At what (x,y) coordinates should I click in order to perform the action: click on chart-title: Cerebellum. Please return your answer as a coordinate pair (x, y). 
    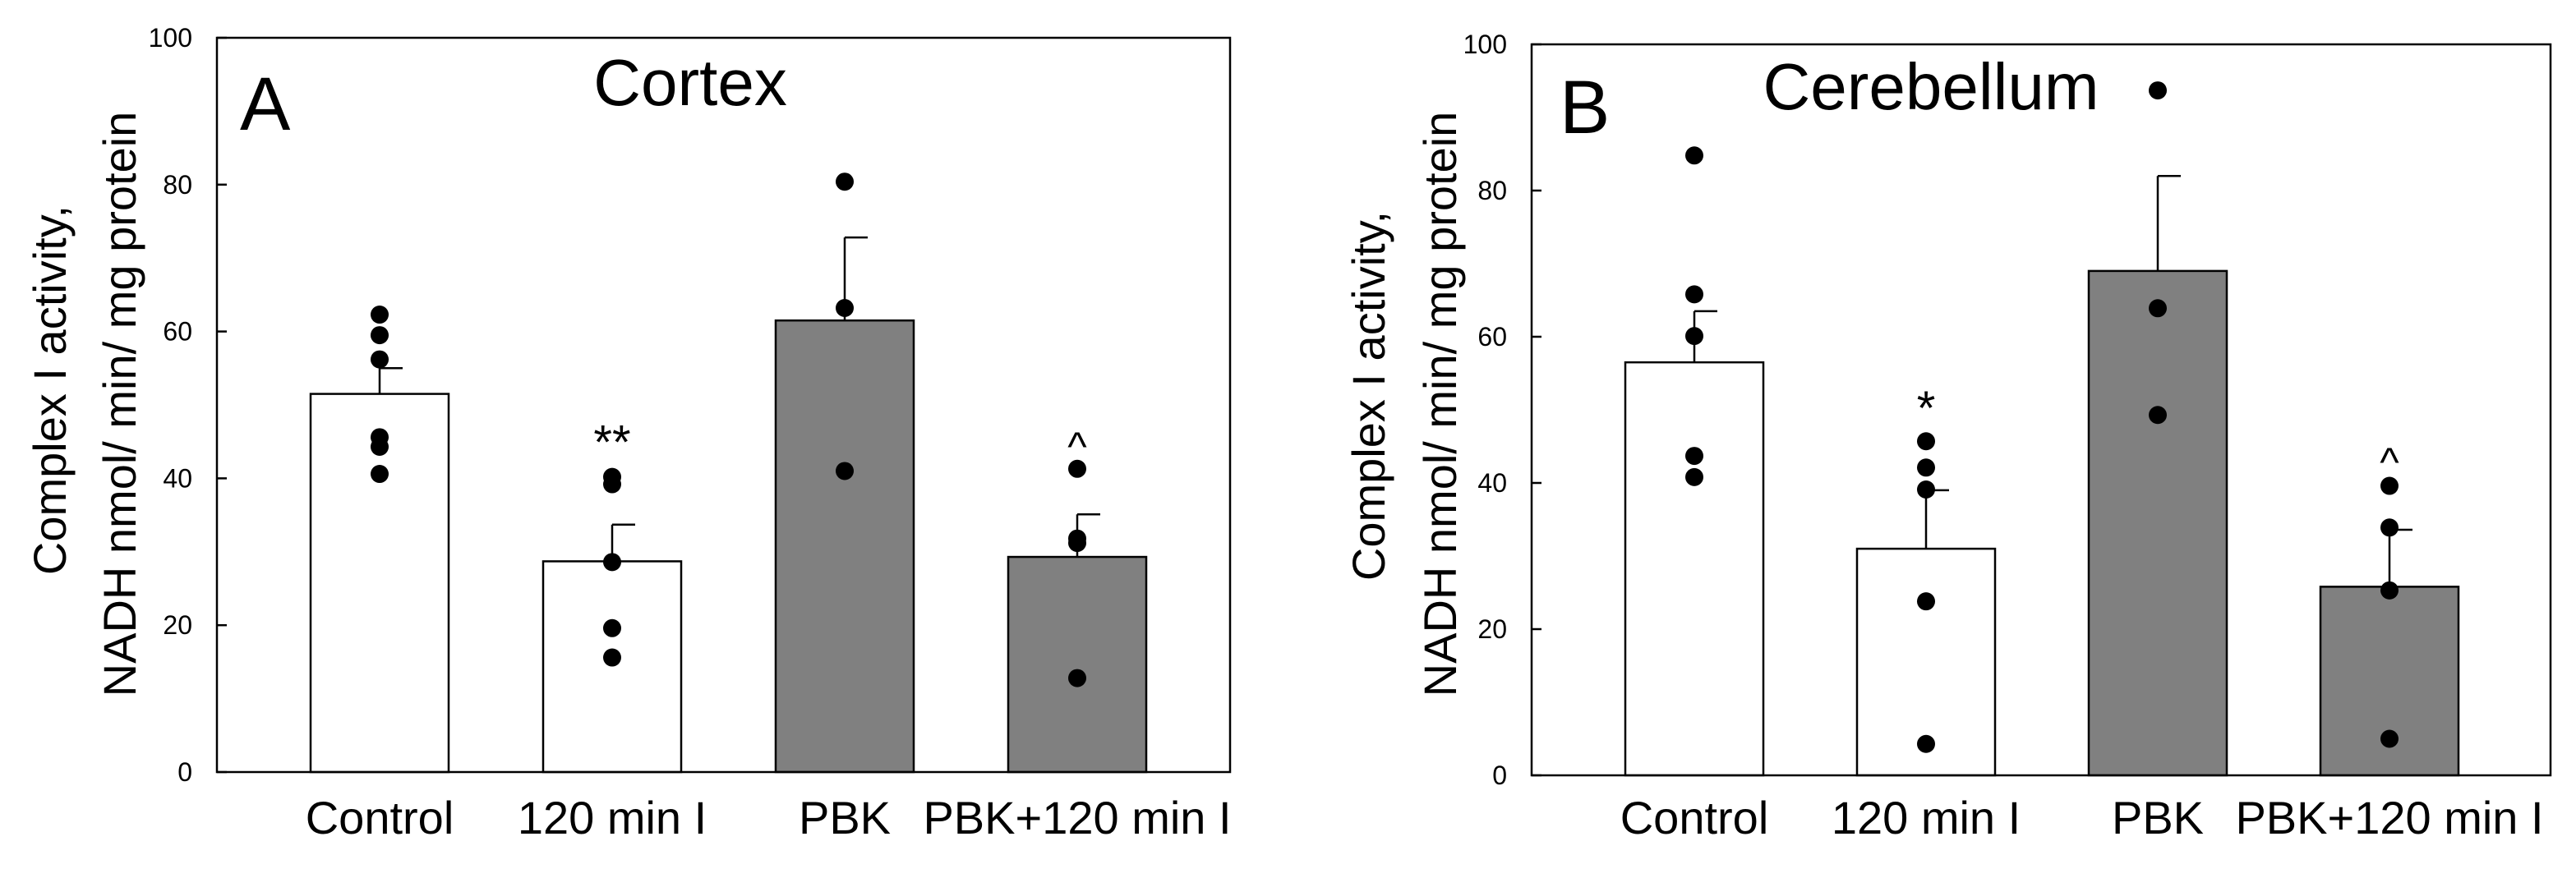
    Looking at the image, I should click on (1931, 86).